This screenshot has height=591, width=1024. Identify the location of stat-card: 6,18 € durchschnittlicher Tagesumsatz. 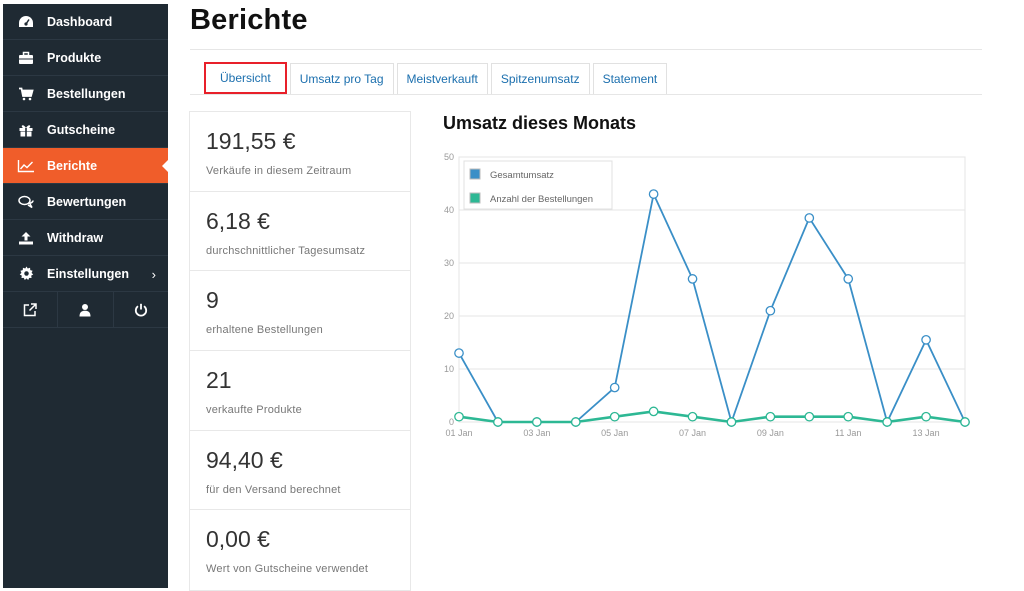
(300, 232).